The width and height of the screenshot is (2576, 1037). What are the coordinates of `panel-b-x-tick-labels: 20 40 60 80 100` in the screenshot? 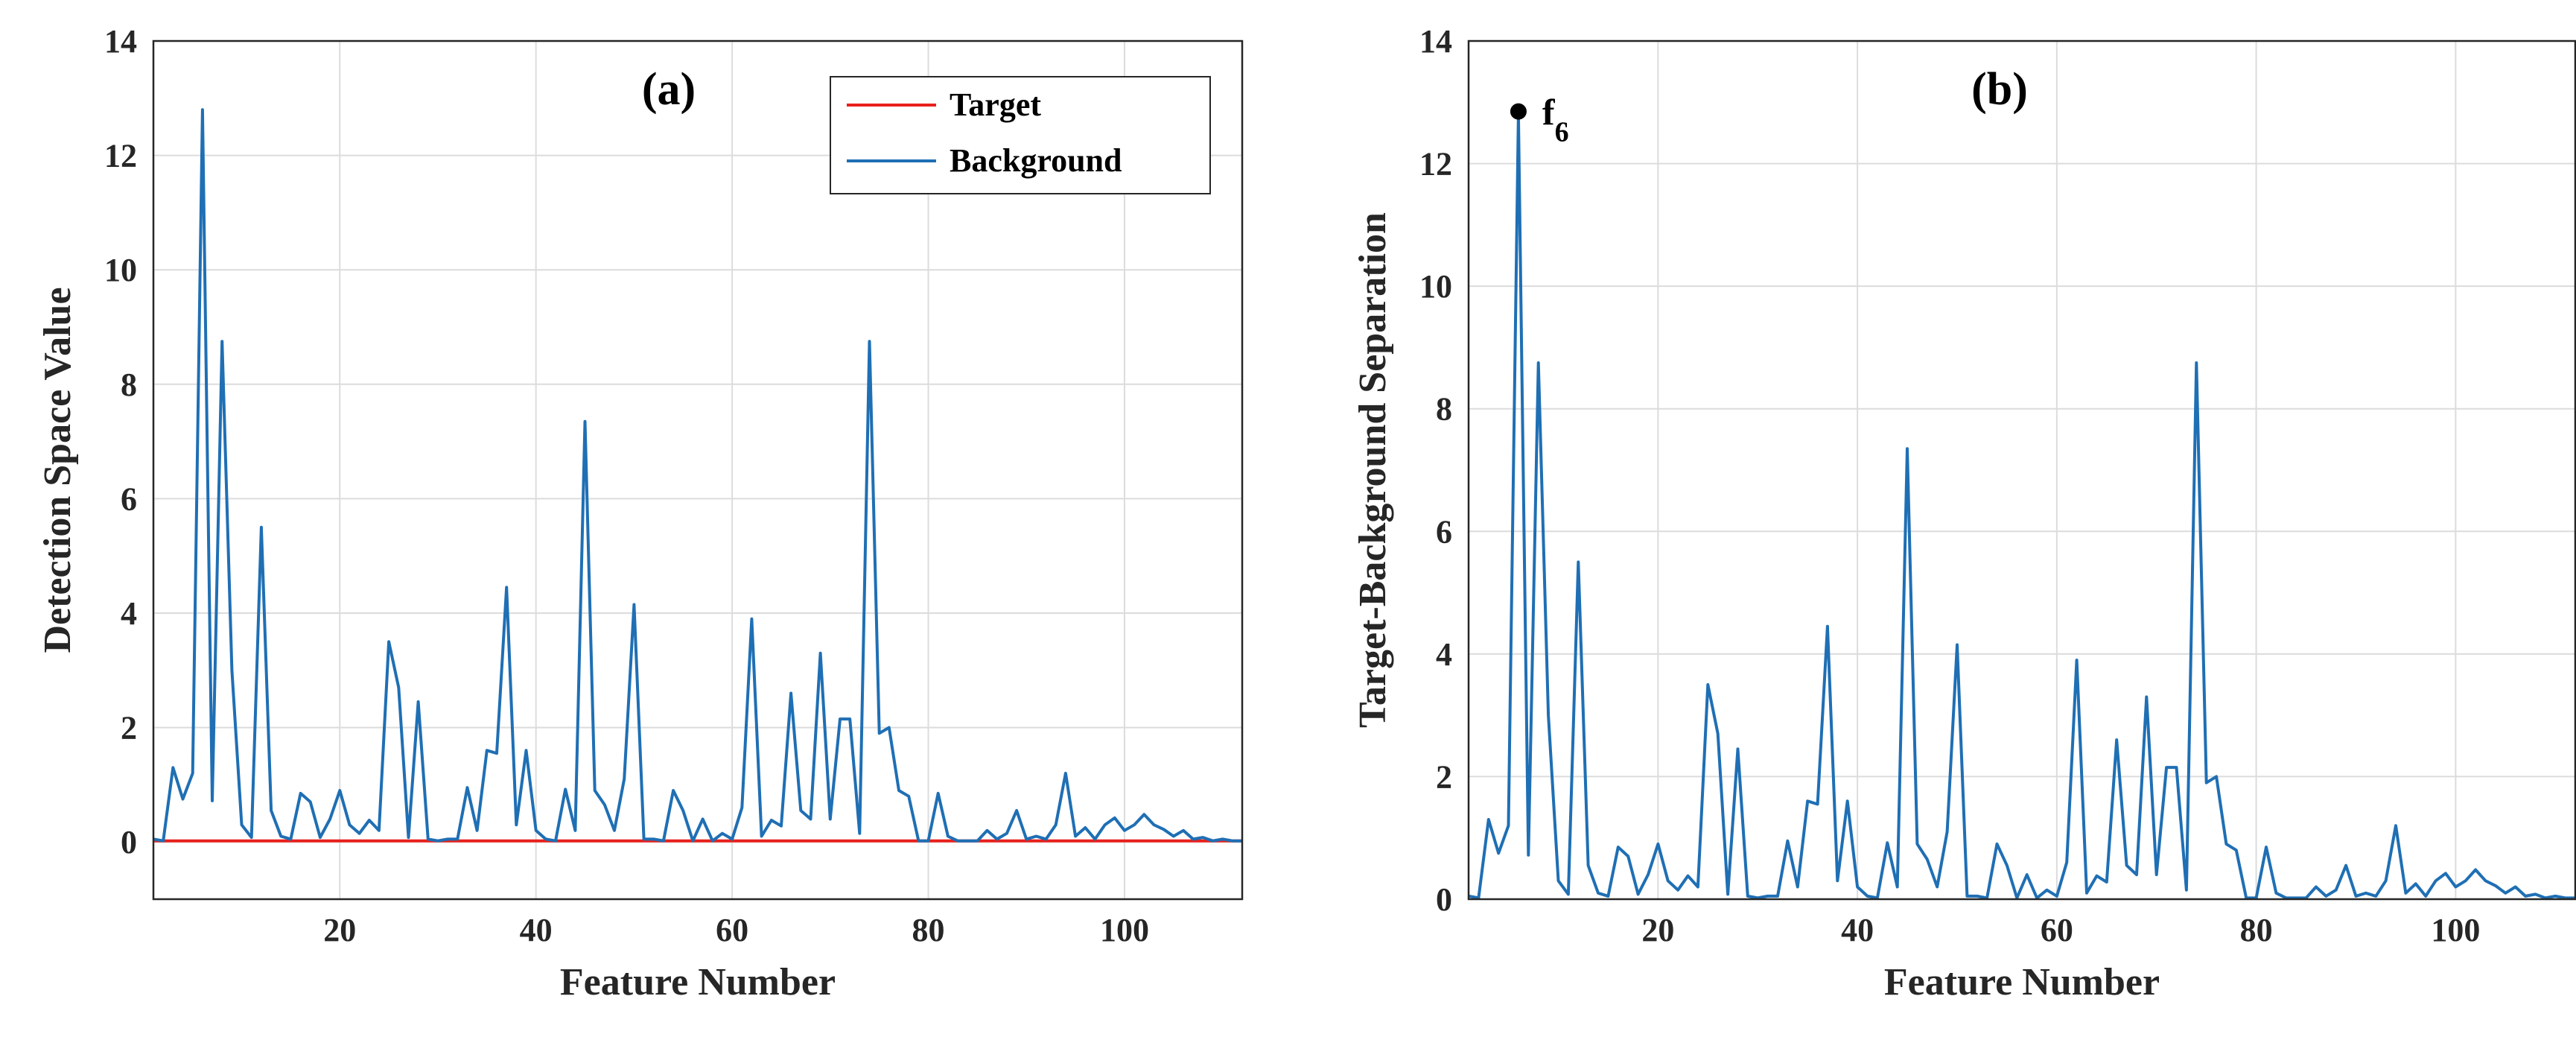 It's located at (2060, 930).